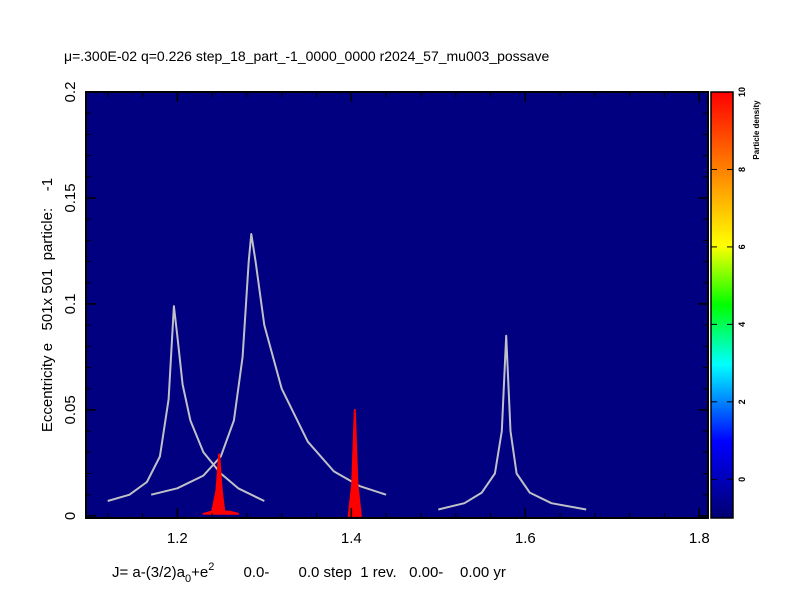 This screenshot has width=792, height=612. What do you see at coordinates (525, 538) in the screenshot?
I see `x-tick-label: 1.6` at bounding box center [525, 538].